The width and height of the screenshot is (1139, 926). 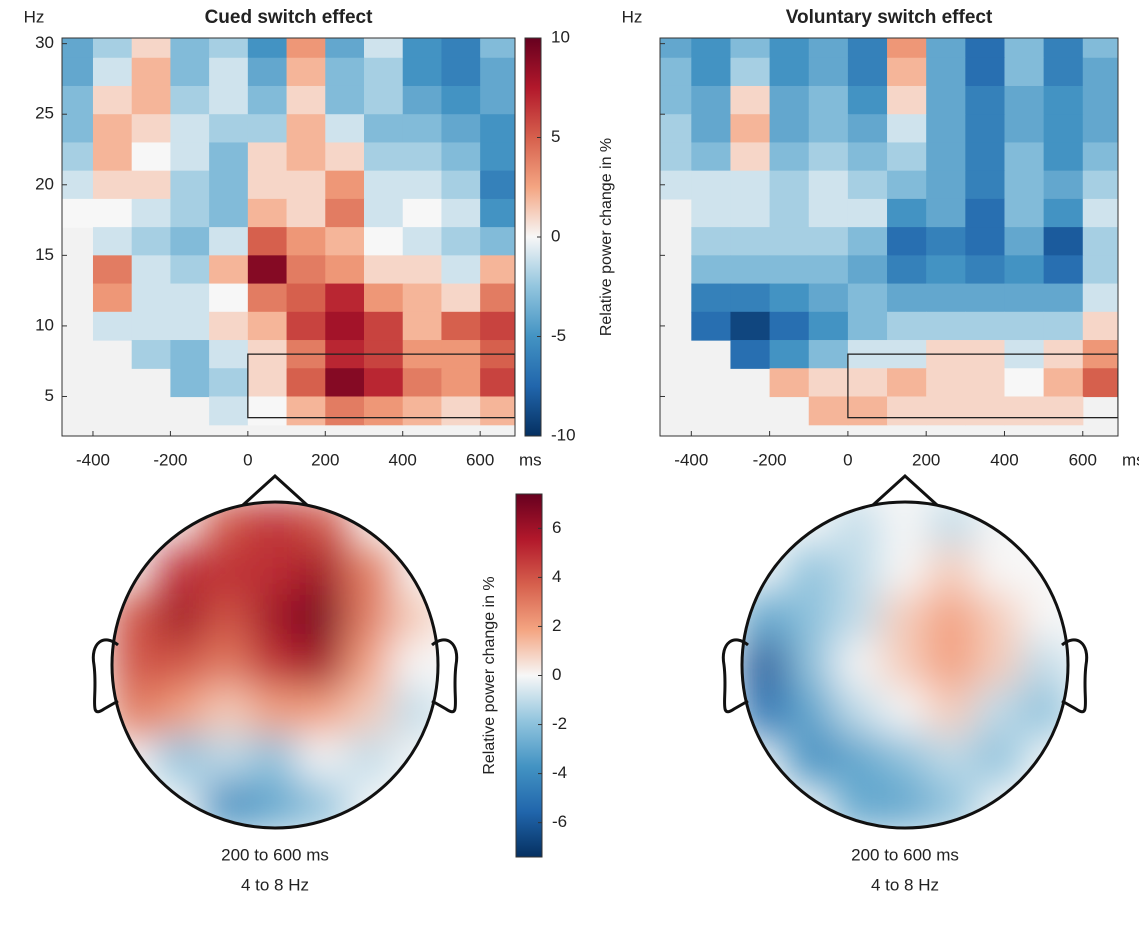 I want to click on x-axis-label: ms, so click(x=530, y=459).